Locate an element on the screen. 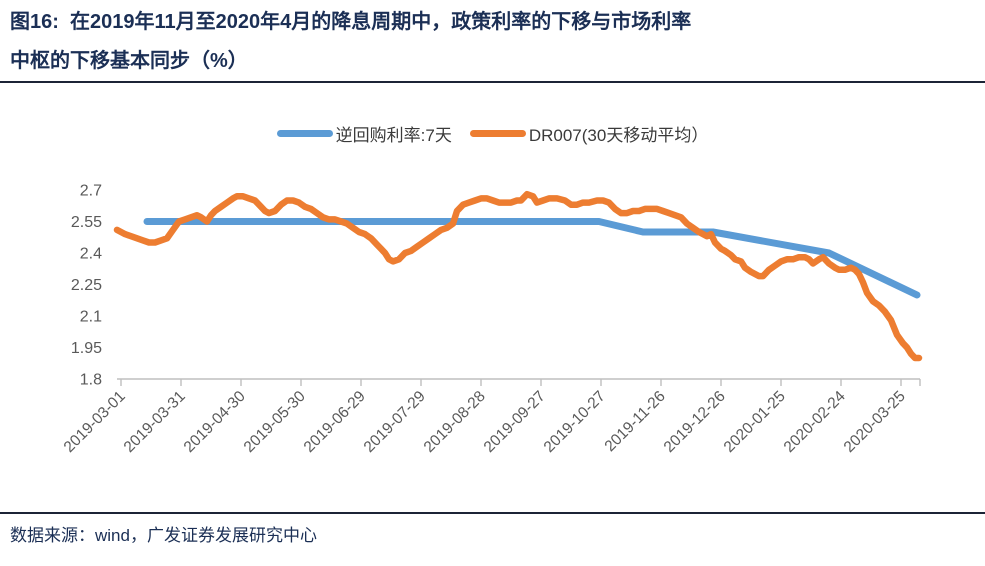  y-tick-label: 2.7 is located at coordinates (91, 191).